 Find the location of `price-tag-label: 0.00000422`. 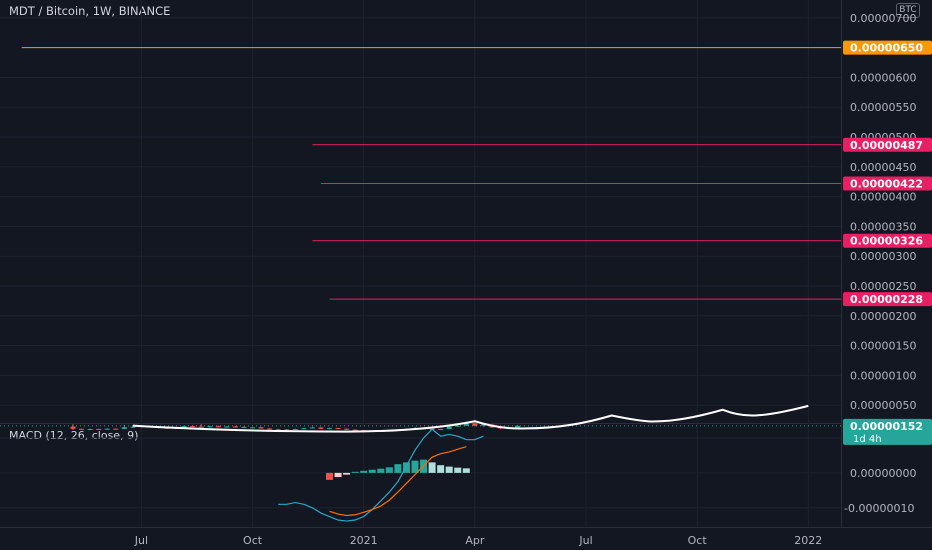

price-tag-label: 0.00000422 is located at coordinates (886, 183).